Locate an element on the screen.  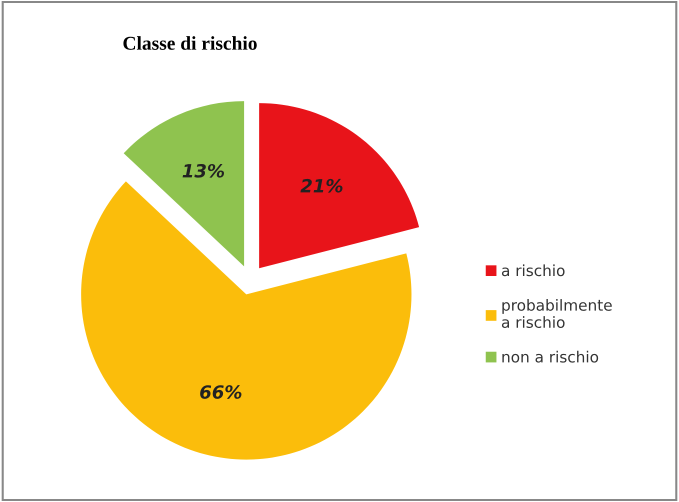
data-label: 66% is located at coordinates (221, 392).